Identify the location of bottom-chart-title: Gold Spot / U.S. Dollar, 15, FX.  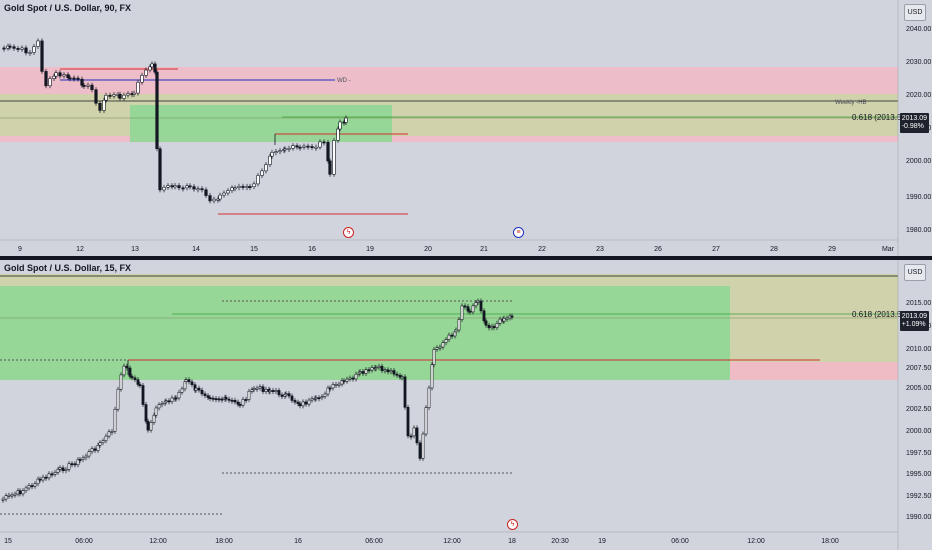
(68, 268).